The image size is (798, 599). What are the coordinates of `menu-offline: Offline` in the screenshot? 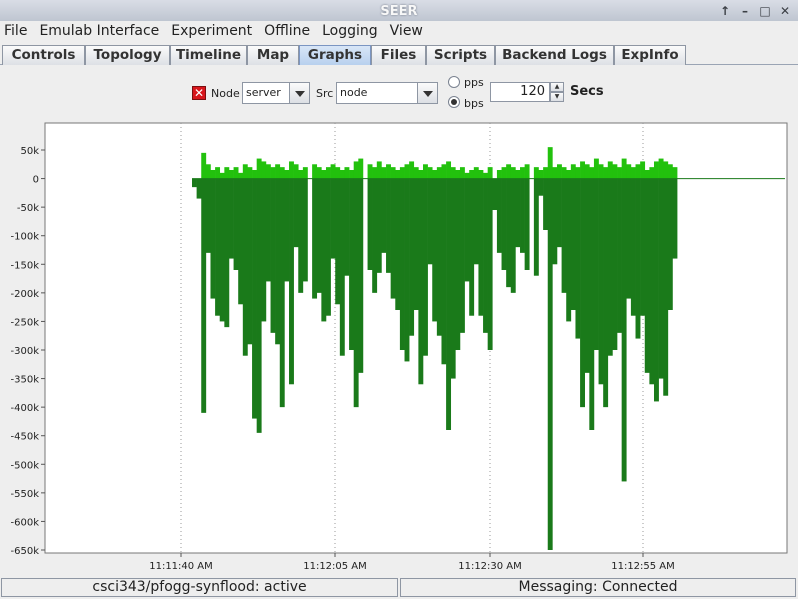 It's located at (287, 31).